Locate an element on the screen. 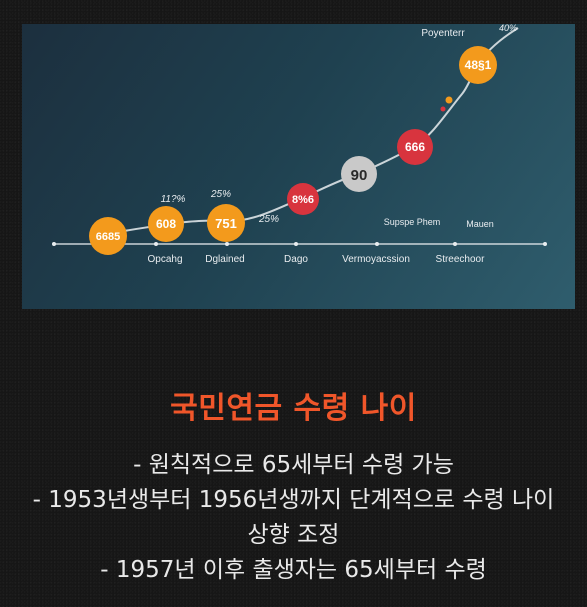 Image resolution: width=587 pixels, height=607 pixels. axis-ticks is located at coordinates (299, 244).